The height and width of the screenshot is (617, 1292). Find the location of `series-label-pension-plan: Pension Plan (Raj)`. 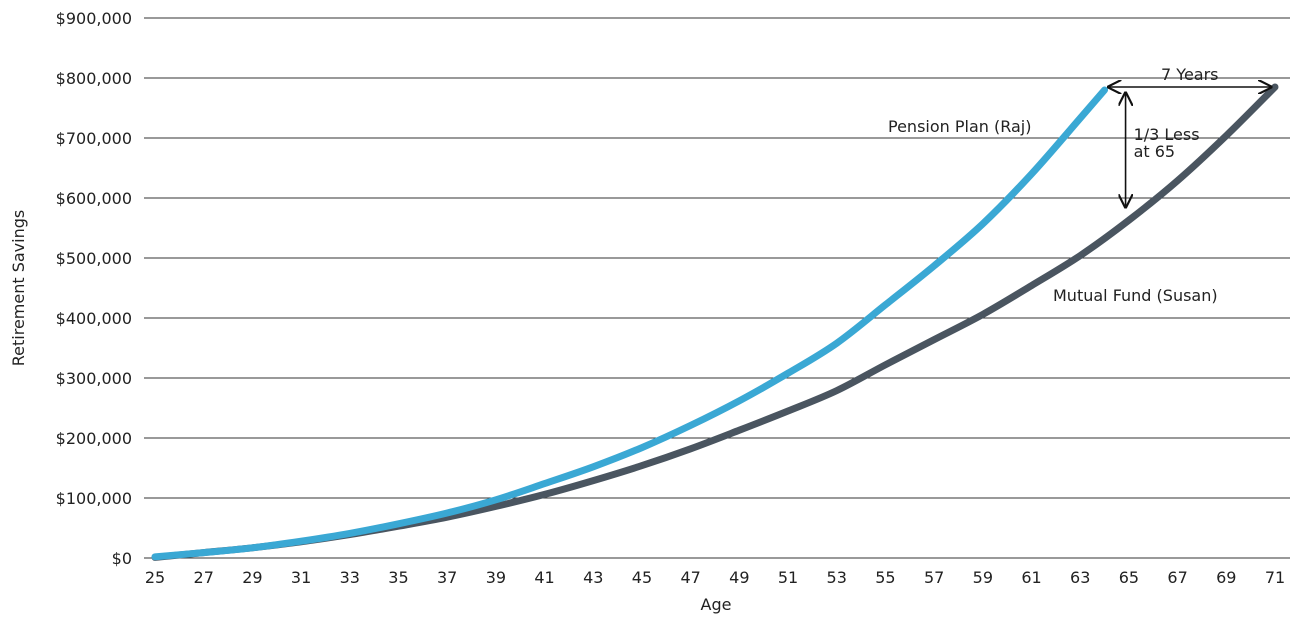

series-label-pension-plan: Pension Plan (Raj) is located at coordinates (959, 126).